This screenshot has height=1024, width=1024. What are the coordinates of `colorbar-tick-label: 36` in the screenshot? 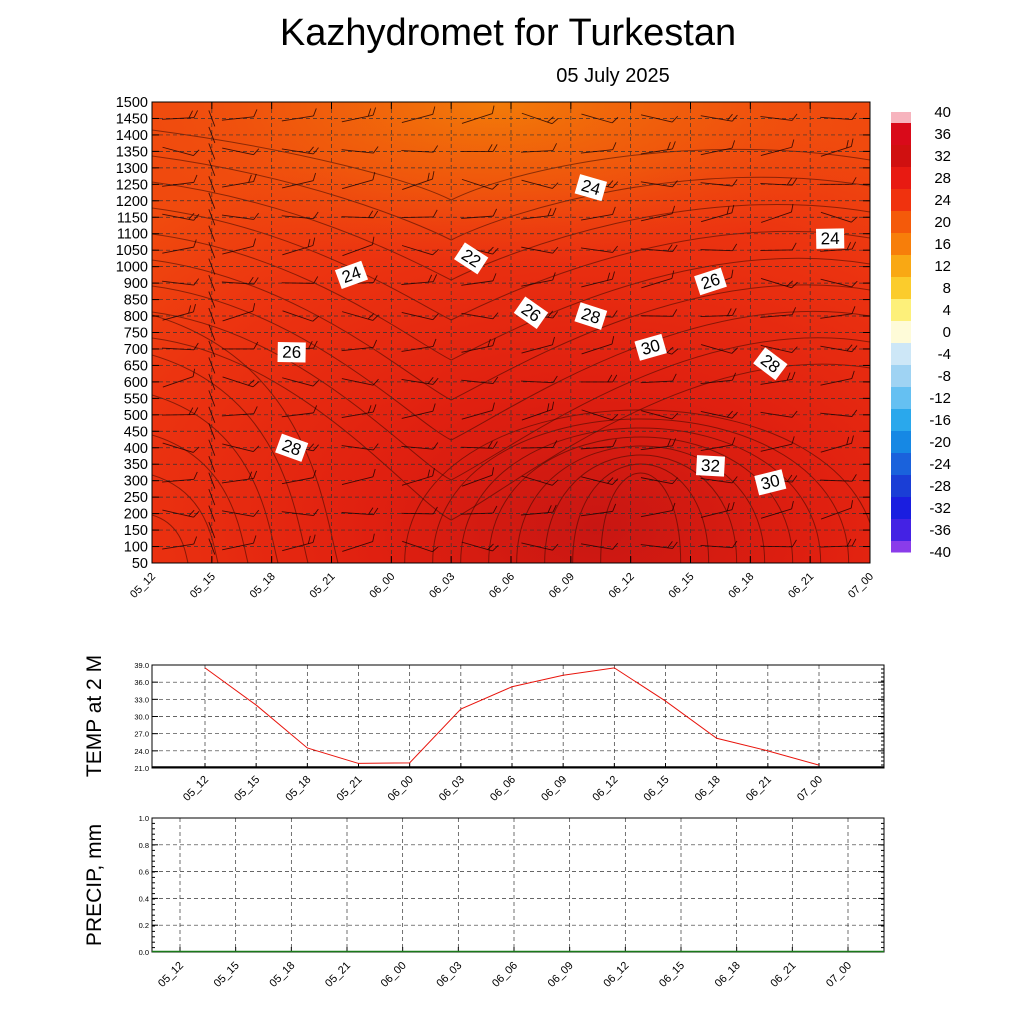 It's located at (942, 134).